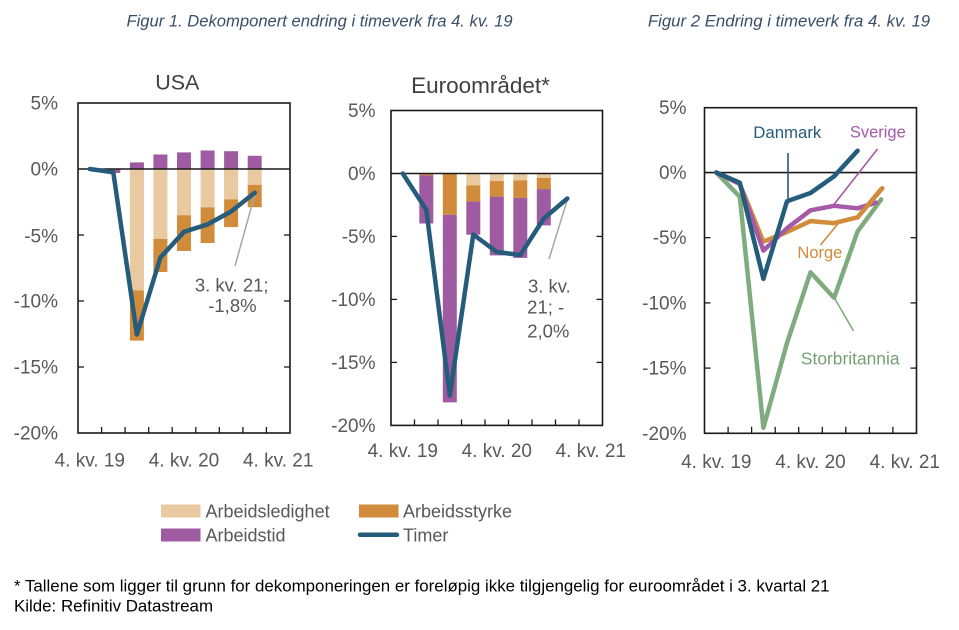 The height and width of the screenshot is (630, 959). I want to click on svg-text: 21; -, so click(545, 307).